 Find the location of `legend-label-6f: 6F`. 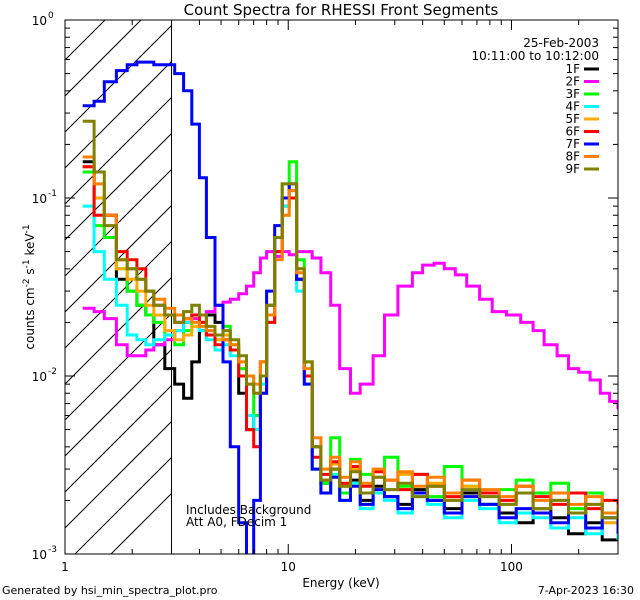

legend-label-6f: 6F is located at coordinates (572, 132).